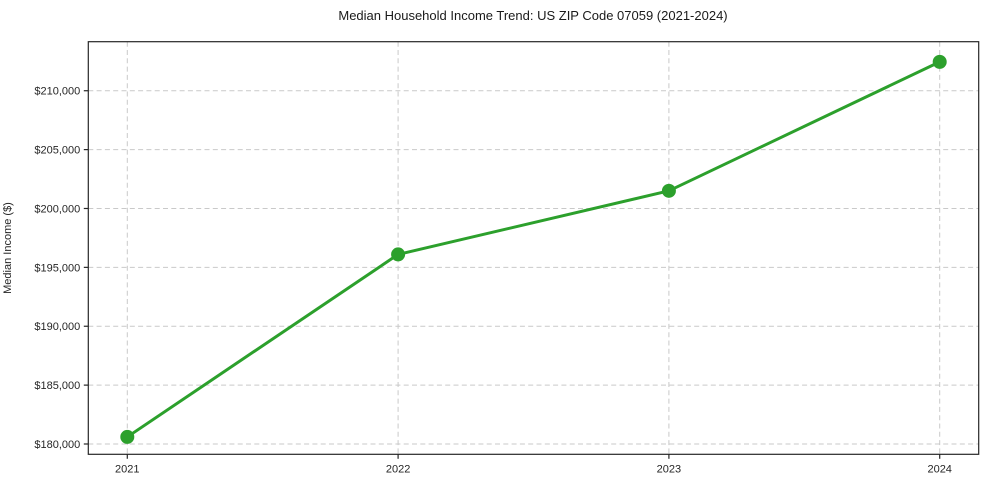 The image size is (989, 490). I want to click on y-tick-label: $180,000, so click(57, 445).